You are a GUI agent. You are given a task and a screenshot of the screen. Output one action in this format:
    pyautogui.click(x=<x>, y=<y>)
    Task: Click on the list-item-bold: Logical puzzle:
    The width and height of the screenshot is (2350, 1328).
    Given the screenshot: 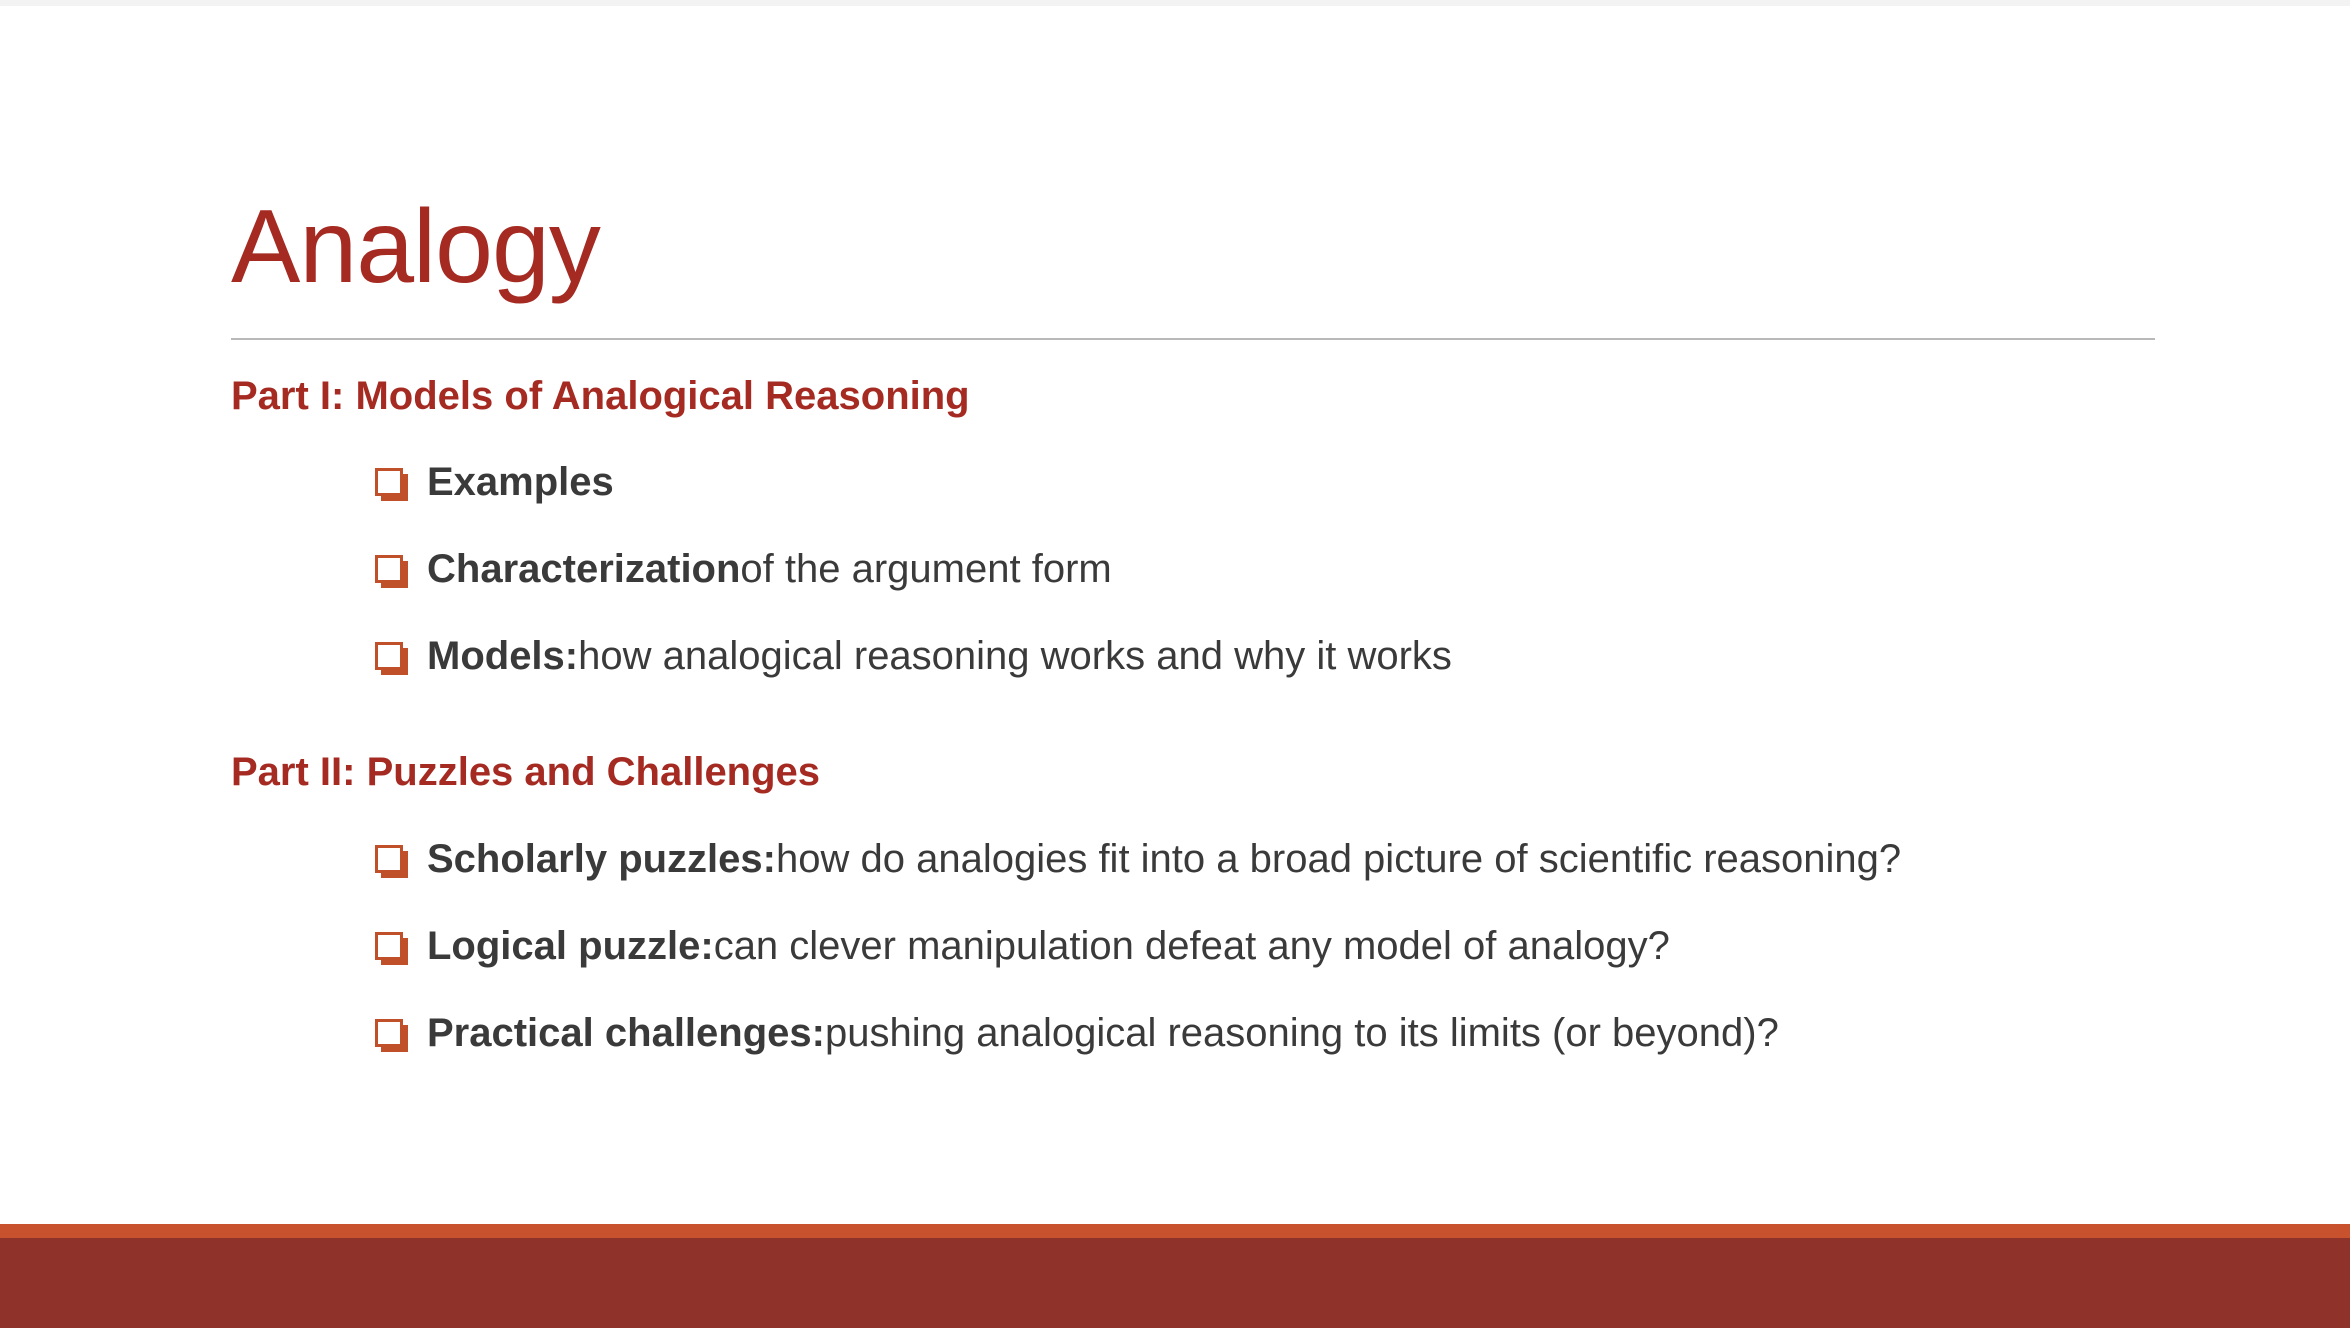 What is the action you would take?
    pyautogui.click(x=570, y=946)
    